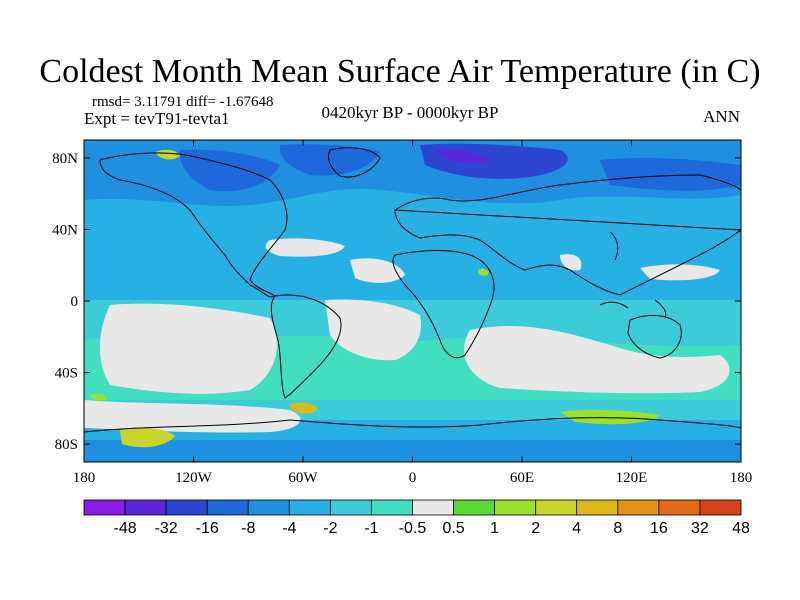  Describe the element at coordinates (494, 528) in the screenshot. I see `colorbar-label: 1` at that location.